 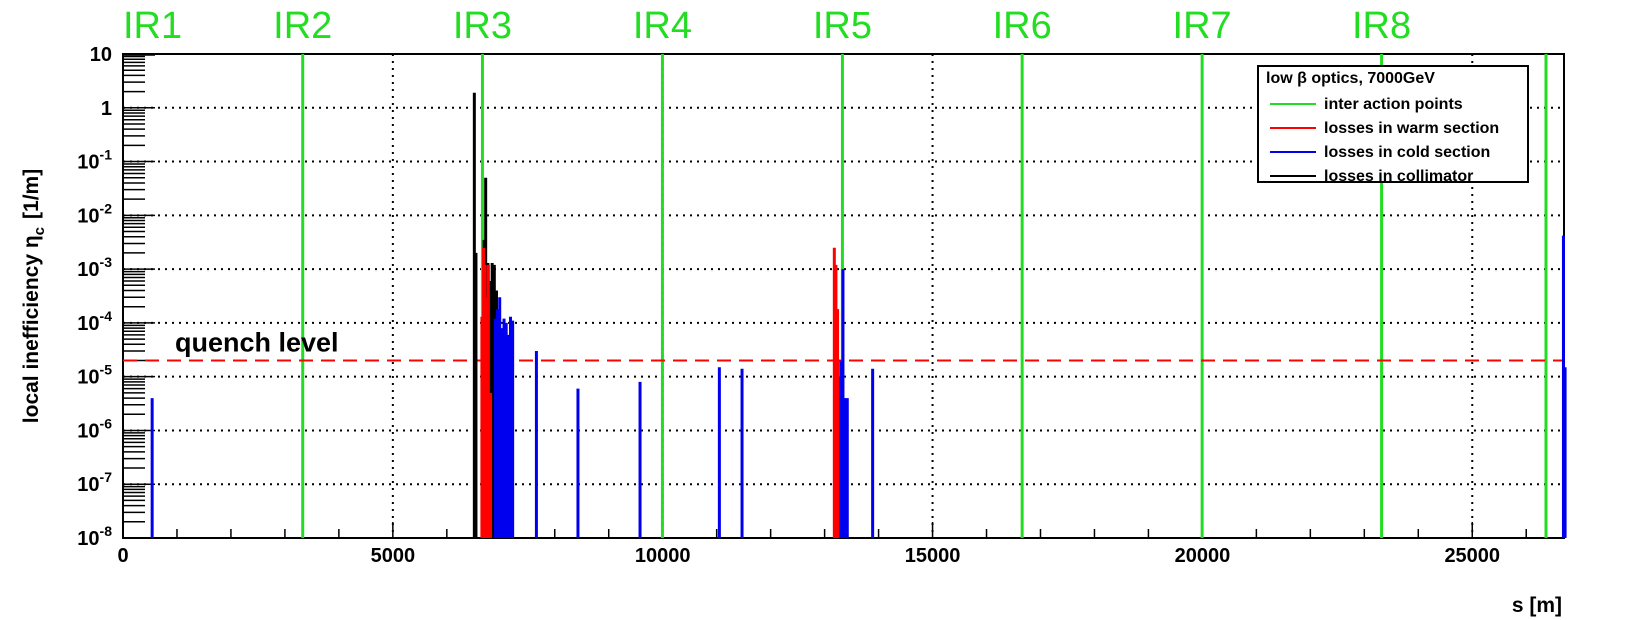 I want to click on ir-label: IR6, so click(x=1022, y=26).